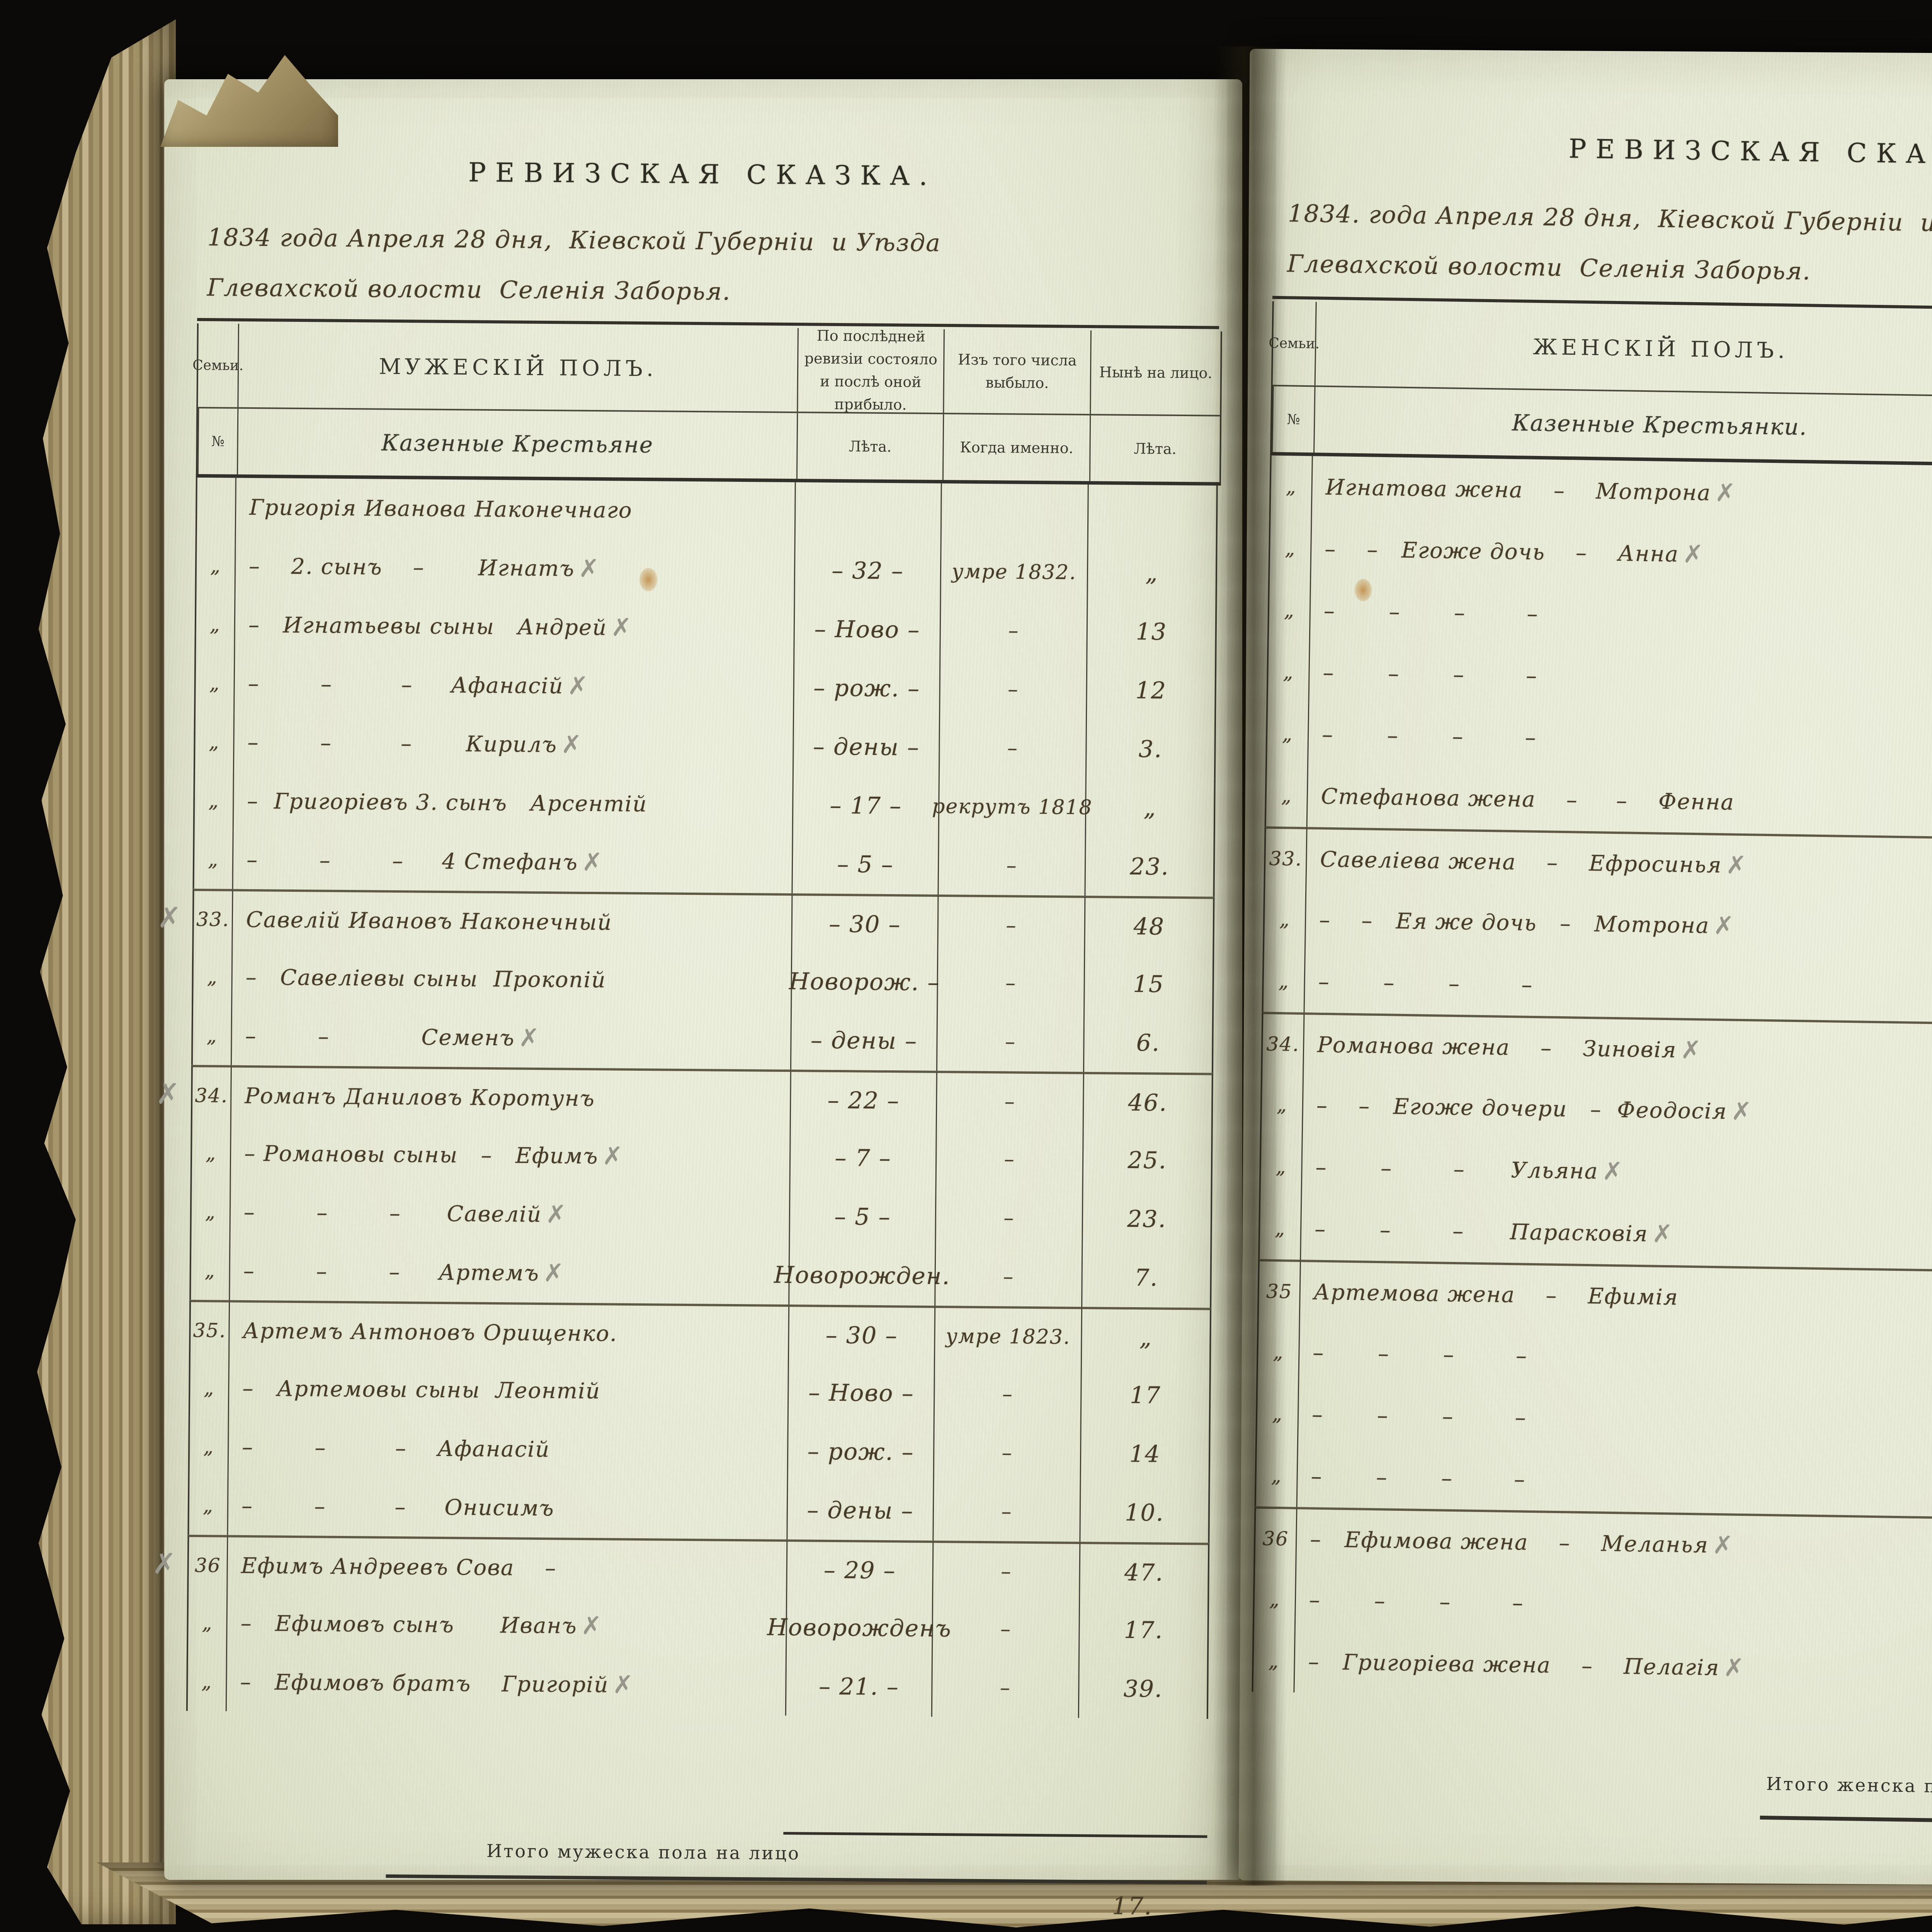  What do you see at coordinates (509, 1273) in the screenshot?
I see `name-cell: – – – Артемъ ✗` at bounding box center [509, 1273].